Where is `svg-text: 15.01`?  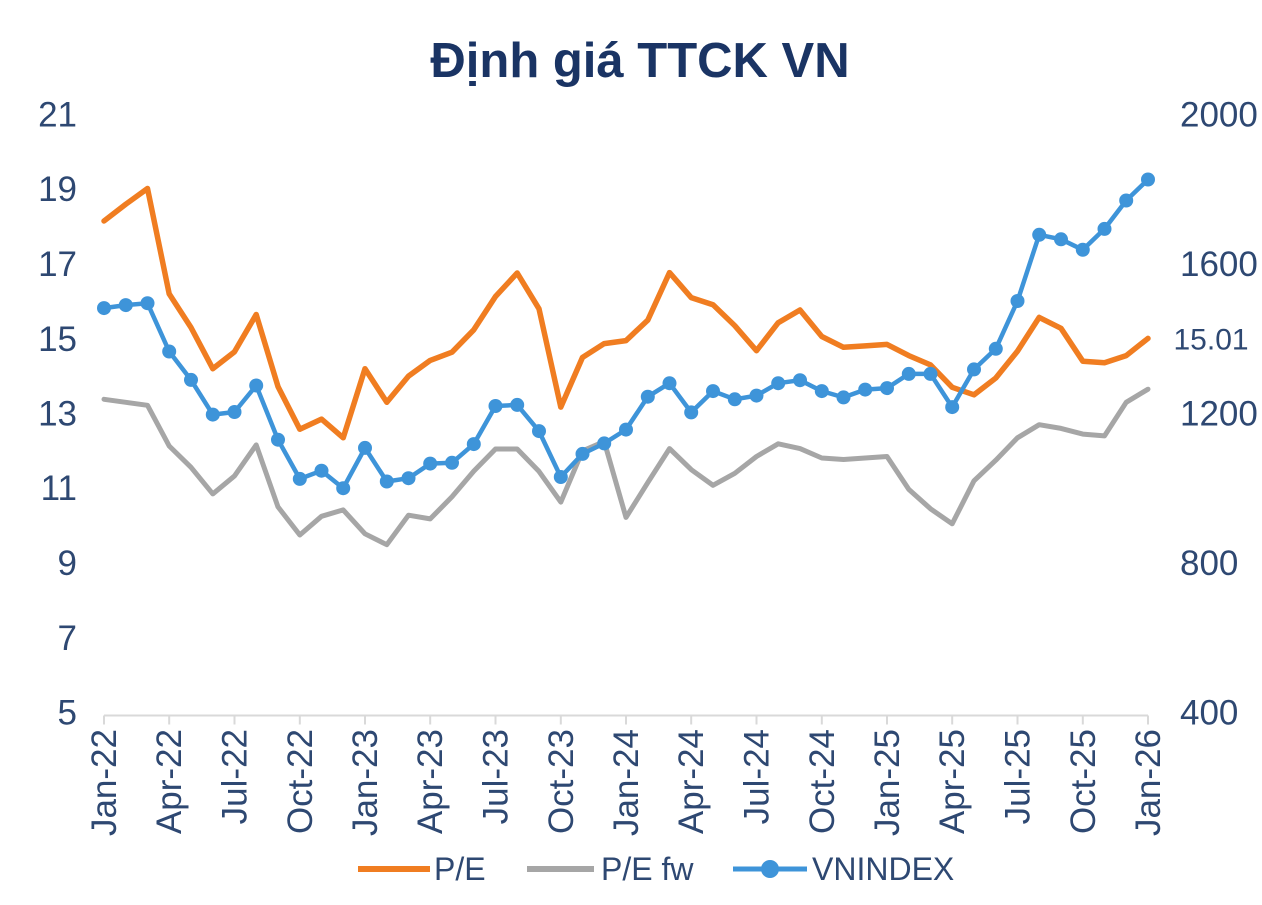
svg-text: 15.01 is located at coordinates (1211, 339).